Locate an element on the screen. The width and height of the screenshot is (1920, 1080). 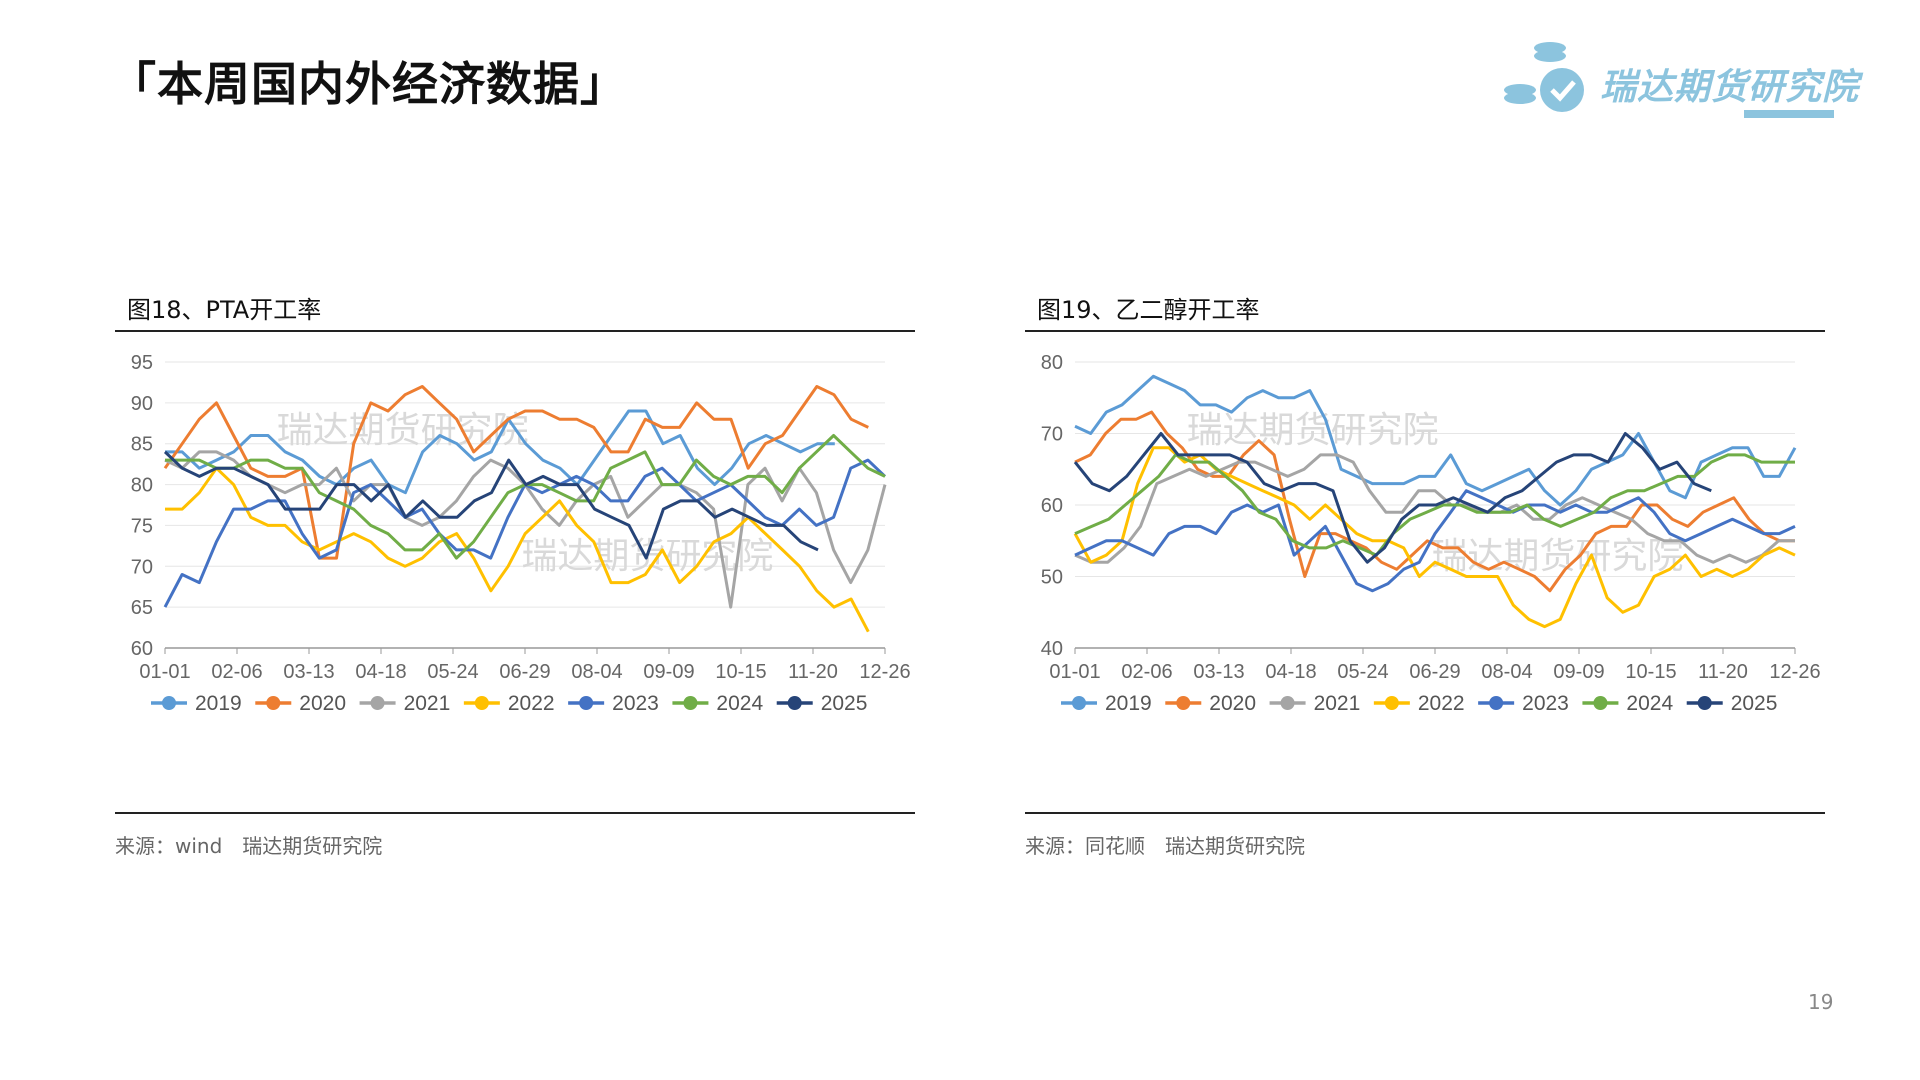
y-tick-label: 90 is located at coordinates (142, 404).